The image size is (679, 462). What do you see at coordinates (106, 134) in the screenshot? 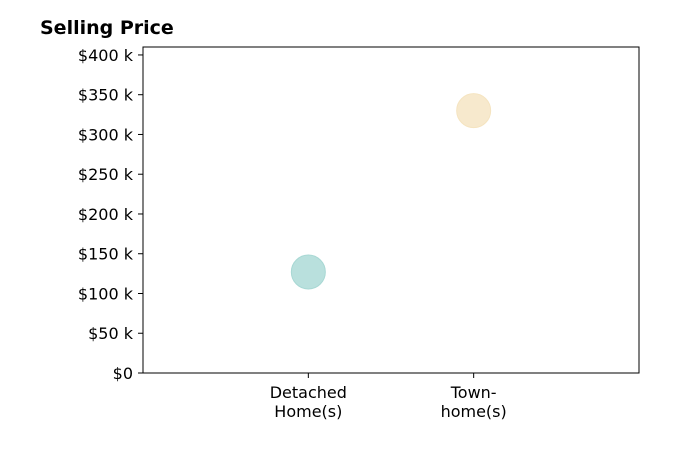
I see `y-tick-label: $300 k` at bounding box center [106, 134].